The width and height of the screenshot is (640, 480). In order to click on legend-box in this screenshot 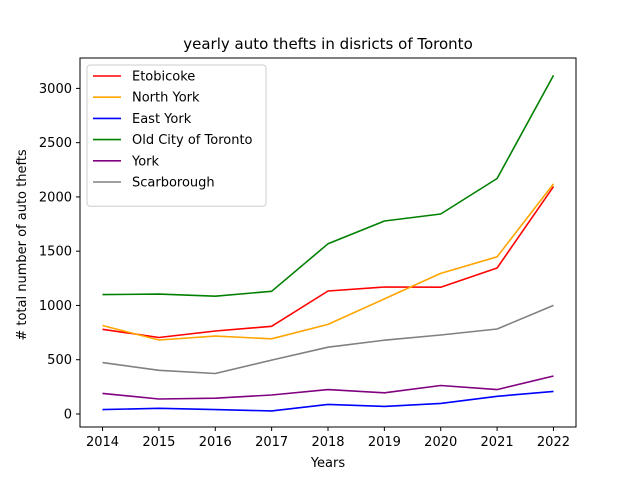, I will do `click(176, 135)`.